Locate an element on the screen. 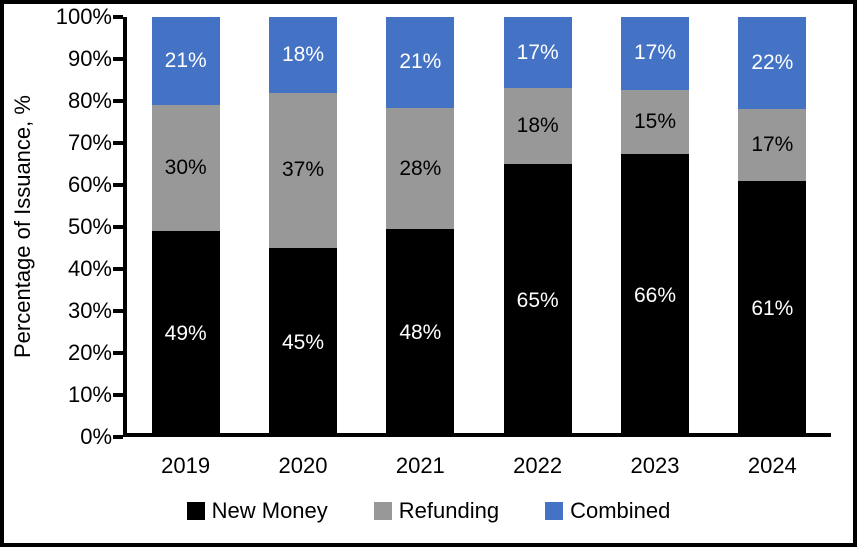  stacked-bar-2021: 48% 28% 21% is located at coordinates (420, 227).